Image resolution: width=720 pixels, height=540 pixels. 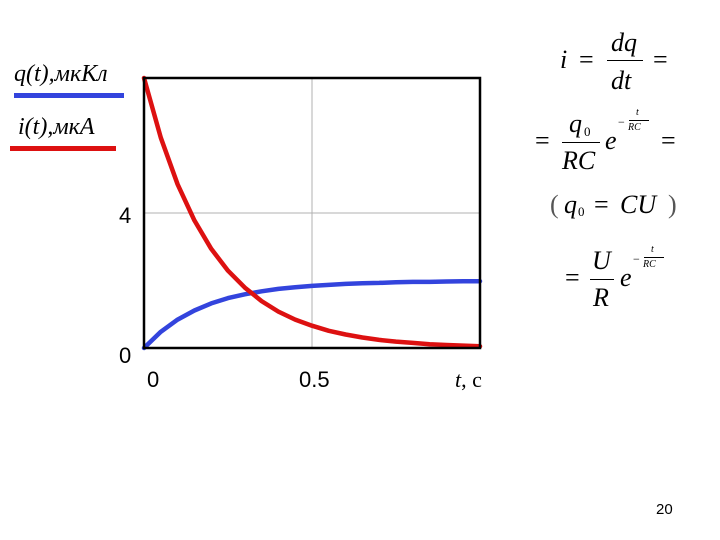 I want to click on formula-initial-charge: ( q 0 = CU ), so click(x=613, y=204).